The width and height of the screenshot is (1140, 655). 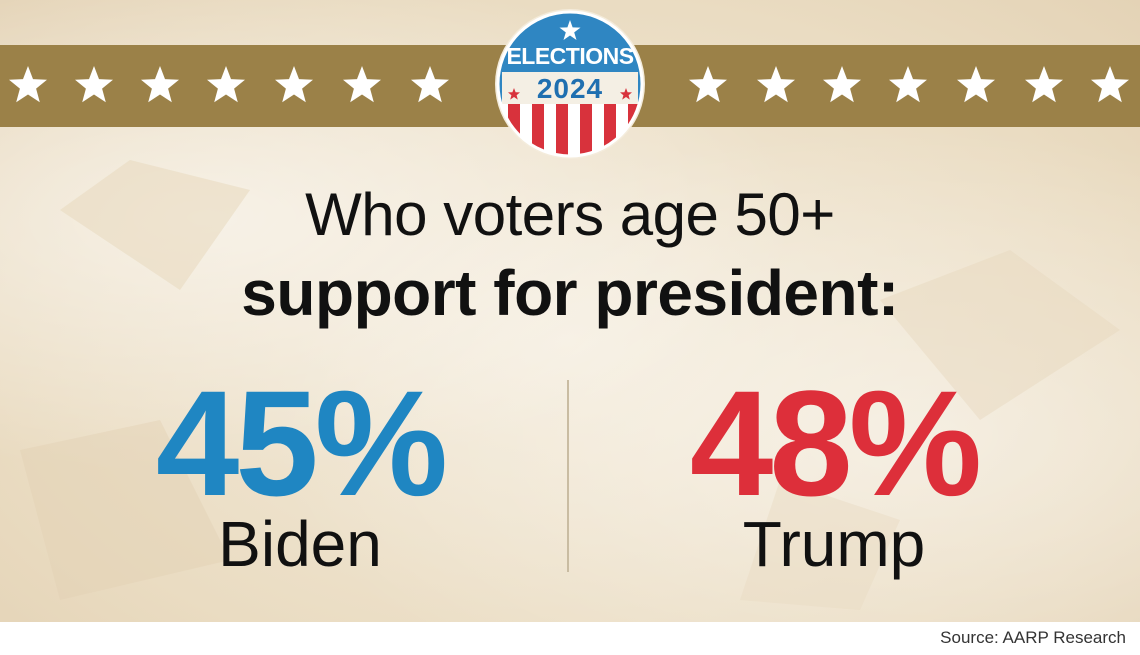 I want to click on badge-line1: ELECTIONS, so click(x=569, y=56).